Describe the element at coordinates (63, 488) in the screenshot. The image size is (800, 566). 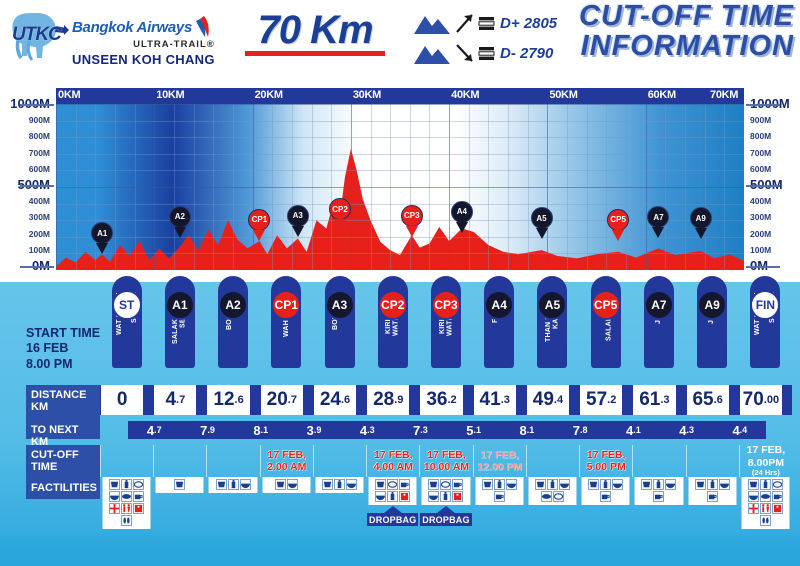
I see `row-label-facilities: FACTILITIES` at that location.